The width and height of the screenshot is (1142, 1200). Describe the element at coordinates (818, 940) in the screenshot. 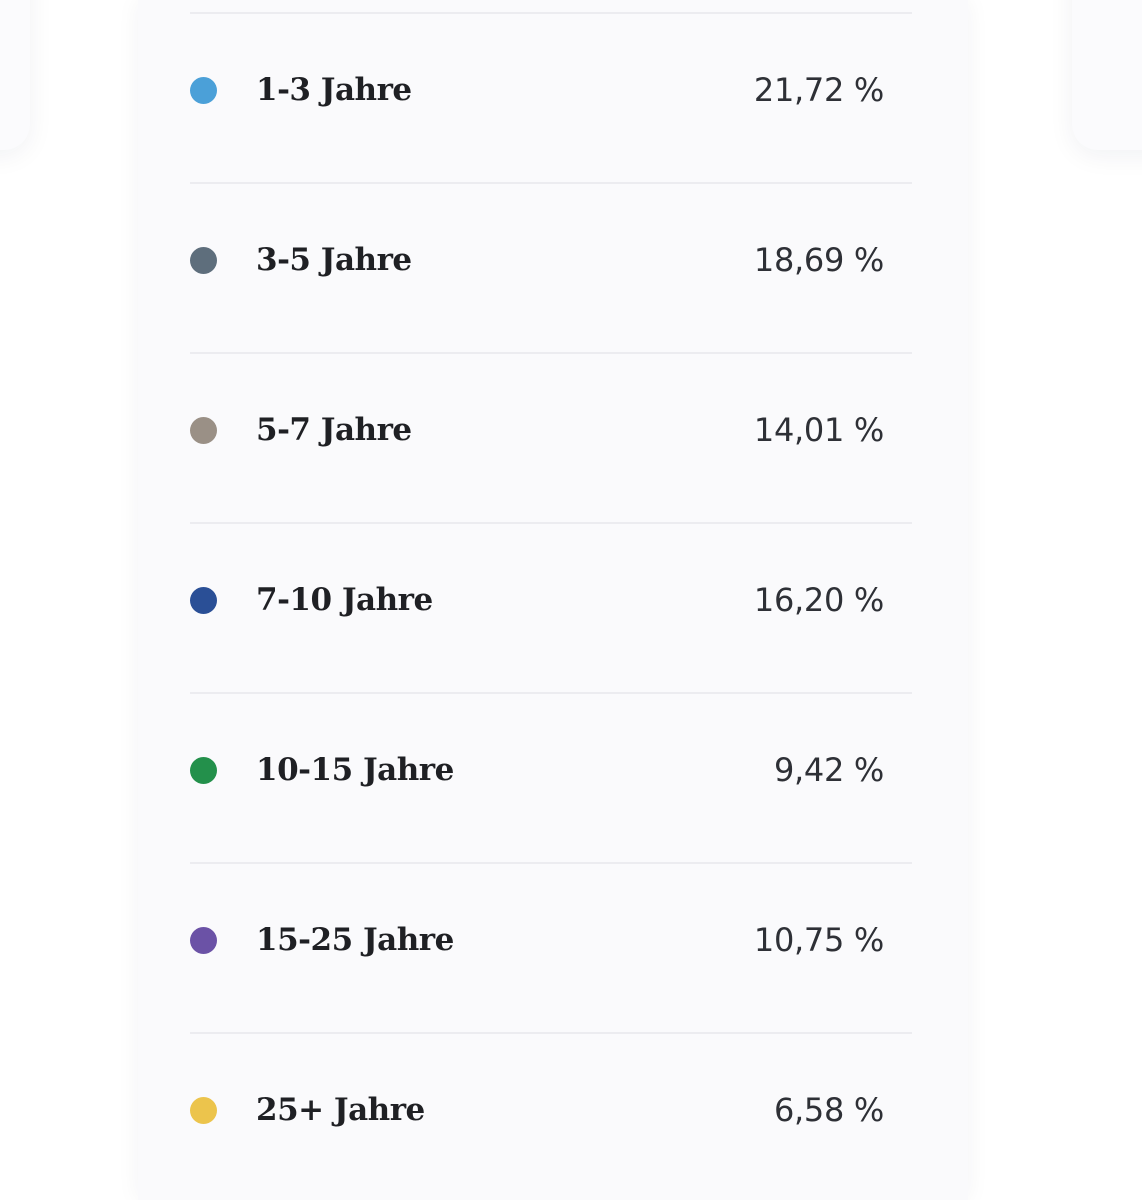

I see `legend-value: 10,75 %` at that location.